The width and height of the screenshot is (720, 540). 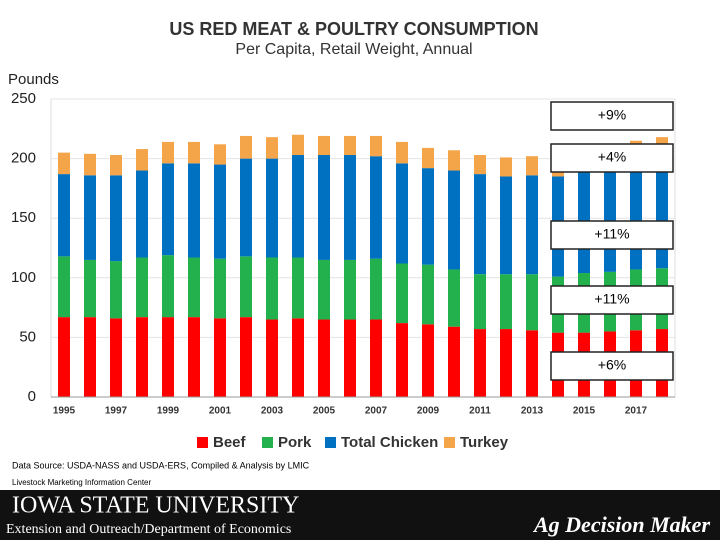 What do you see at coordinates (376, 411) in the screenshot?
I see `x-tick-label: 2007` at bounding box center [376, 411].